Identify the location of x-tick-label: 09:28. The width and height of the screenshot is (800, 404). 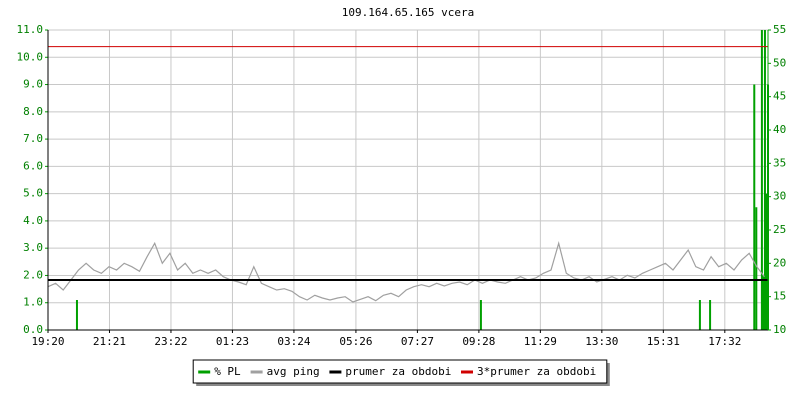
(478, 341).